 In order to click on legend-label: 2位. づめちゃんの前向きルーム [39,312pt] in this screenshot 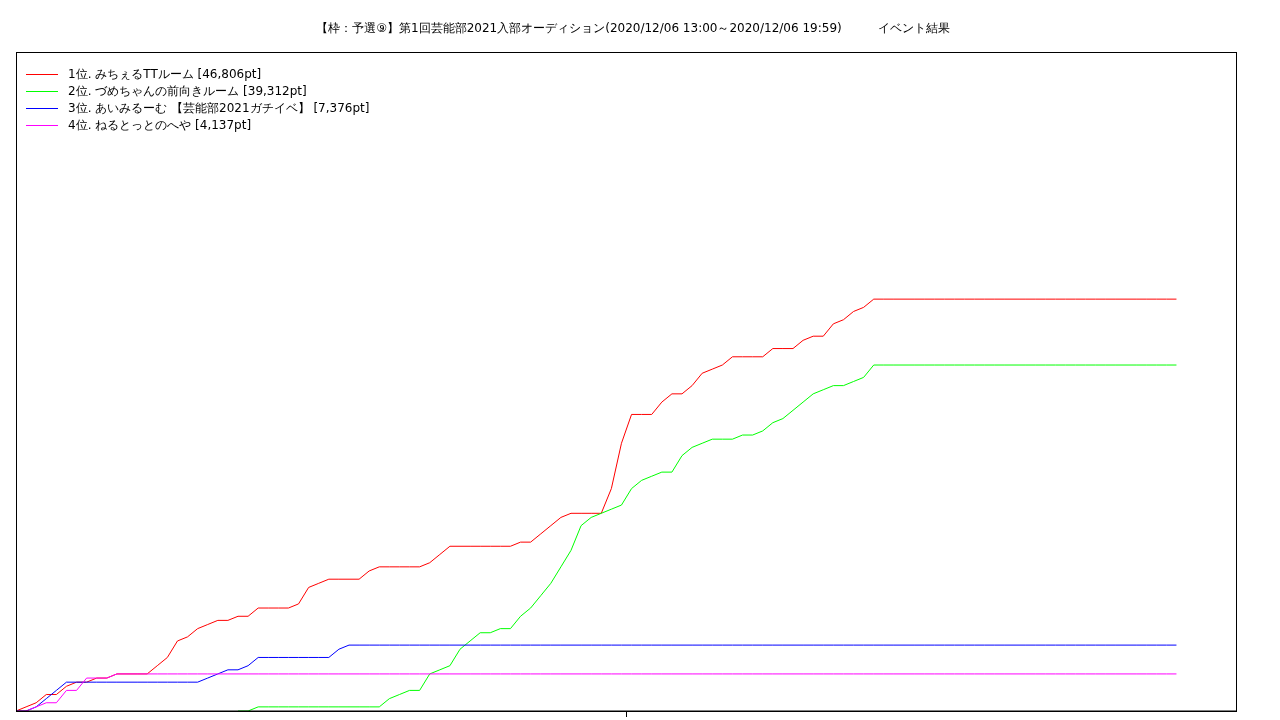, I will do `click(187, 91)`.